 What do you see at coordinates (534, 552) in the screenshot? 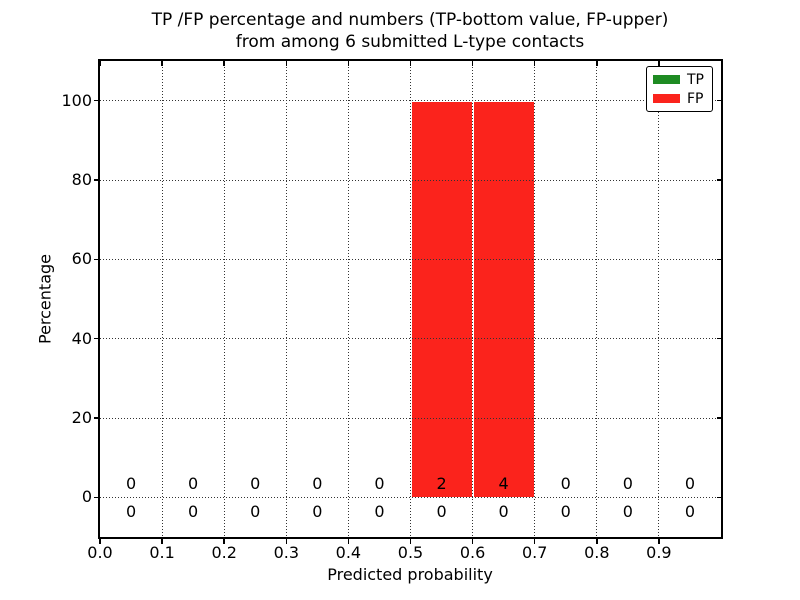
I see `x-tick-label: 0.7` at bounding box center [534, 552].